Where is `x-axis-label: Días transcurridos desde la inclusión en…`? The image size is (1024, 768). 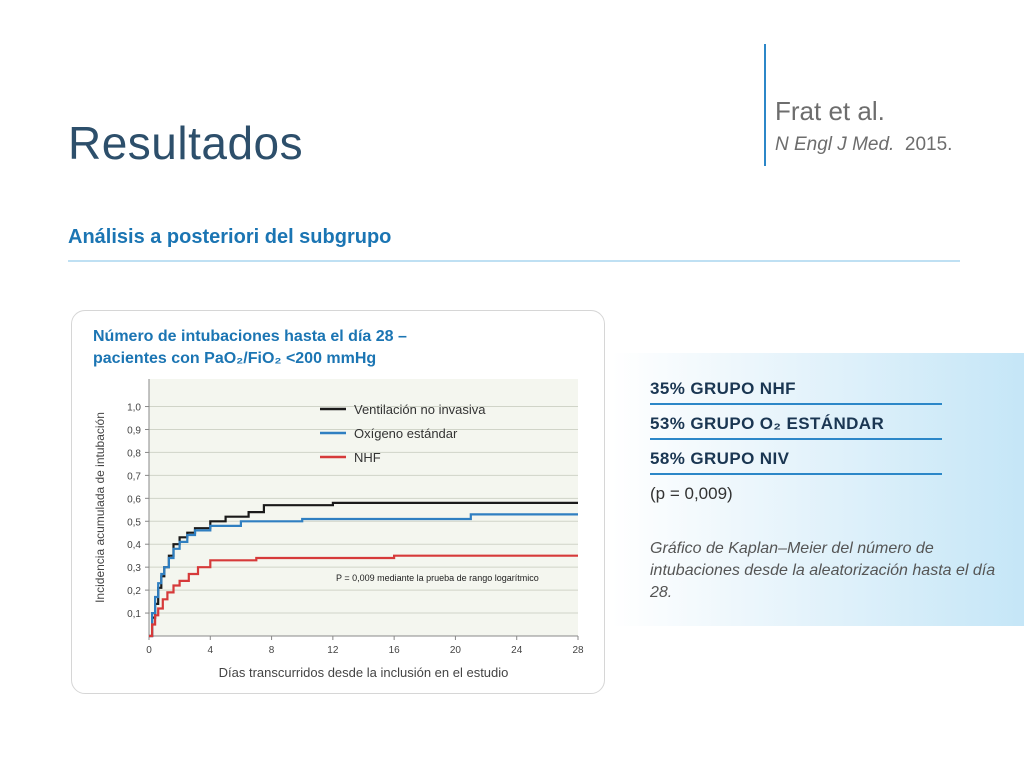 x-axis-label: Días transcurridos desde la inclusión en… is located at coordinates (364, 672).